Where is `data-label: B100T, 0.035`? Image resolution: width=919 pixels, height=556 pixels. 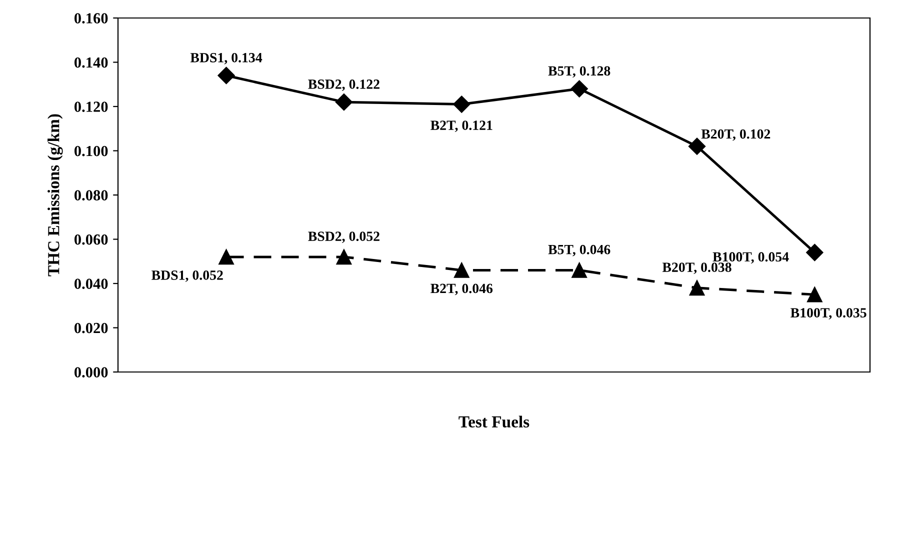
data-label: B100T, 0.035 is located at coordinates (828, 314).